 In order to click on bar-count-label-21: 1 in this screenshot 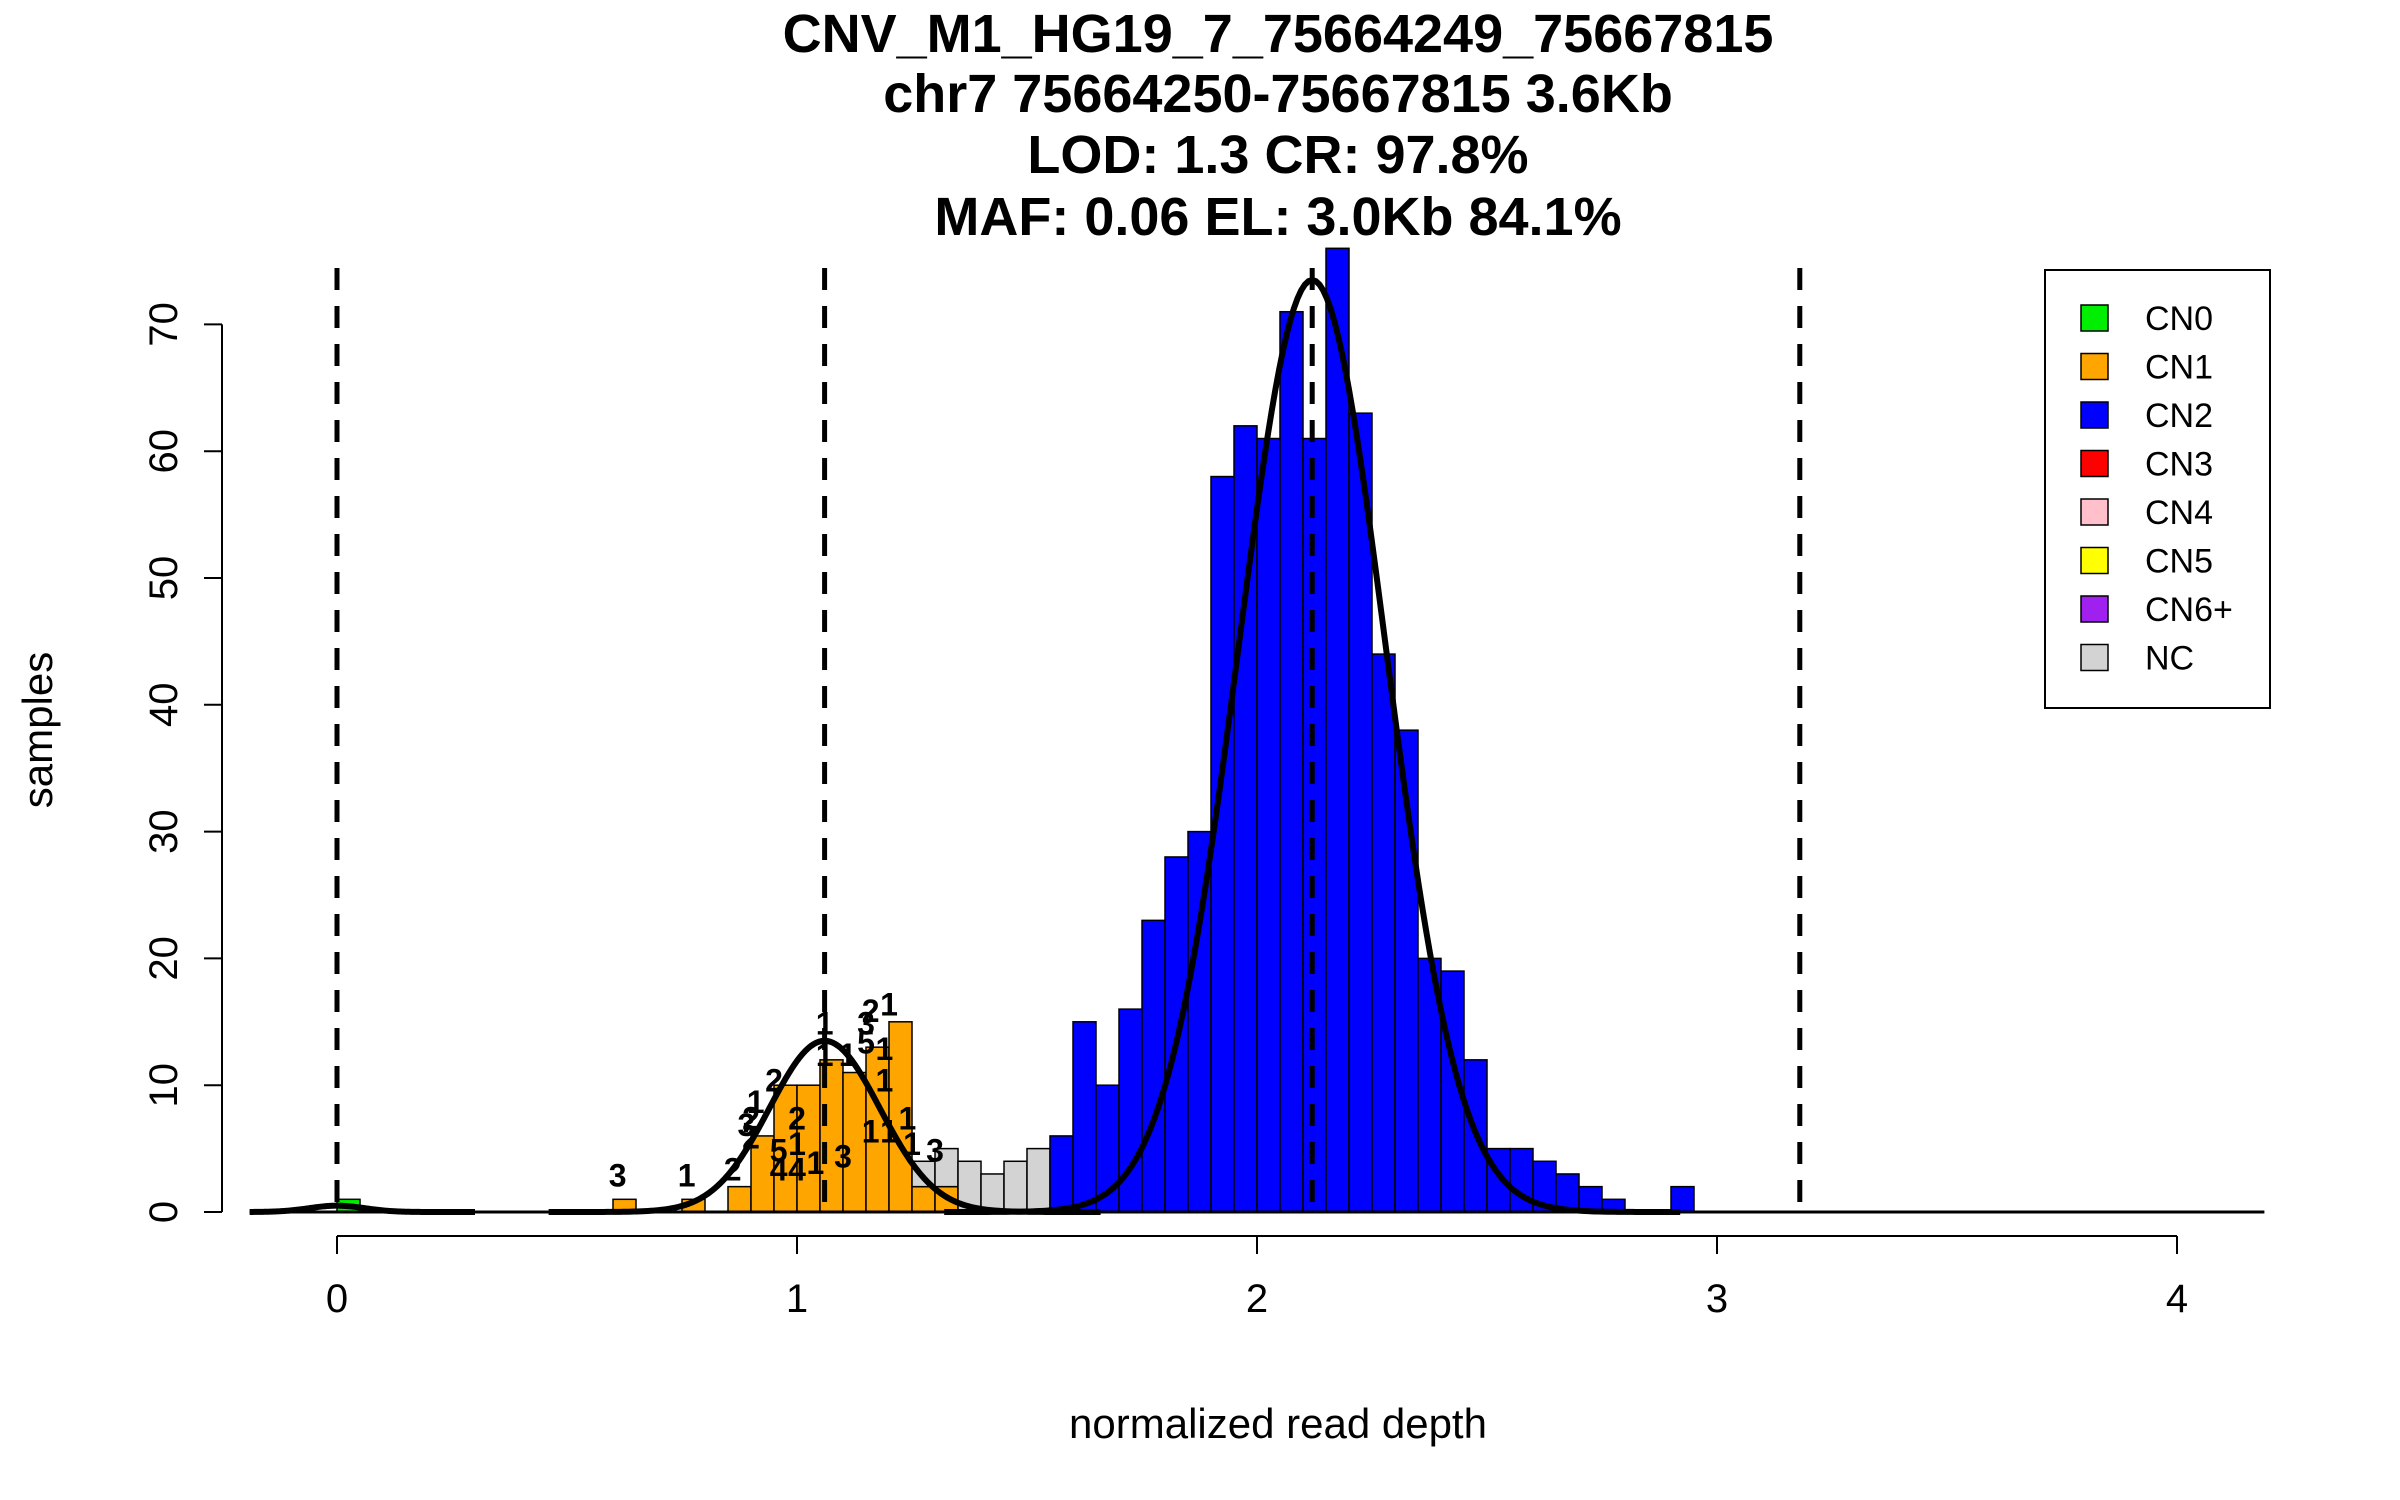, I will do `click(871, 1131)`.